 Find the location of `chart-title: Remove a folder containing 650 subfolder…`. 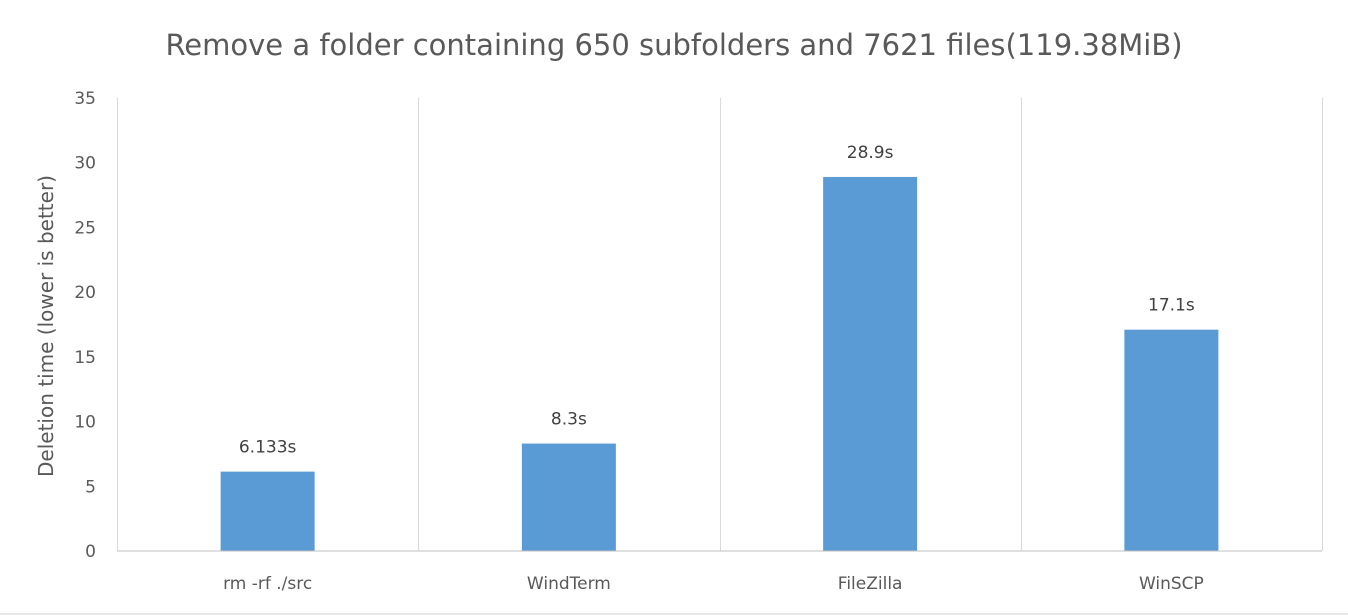

chart-title: Remove a folder containing 650 subfolder… is located at coordinates (673, 45).